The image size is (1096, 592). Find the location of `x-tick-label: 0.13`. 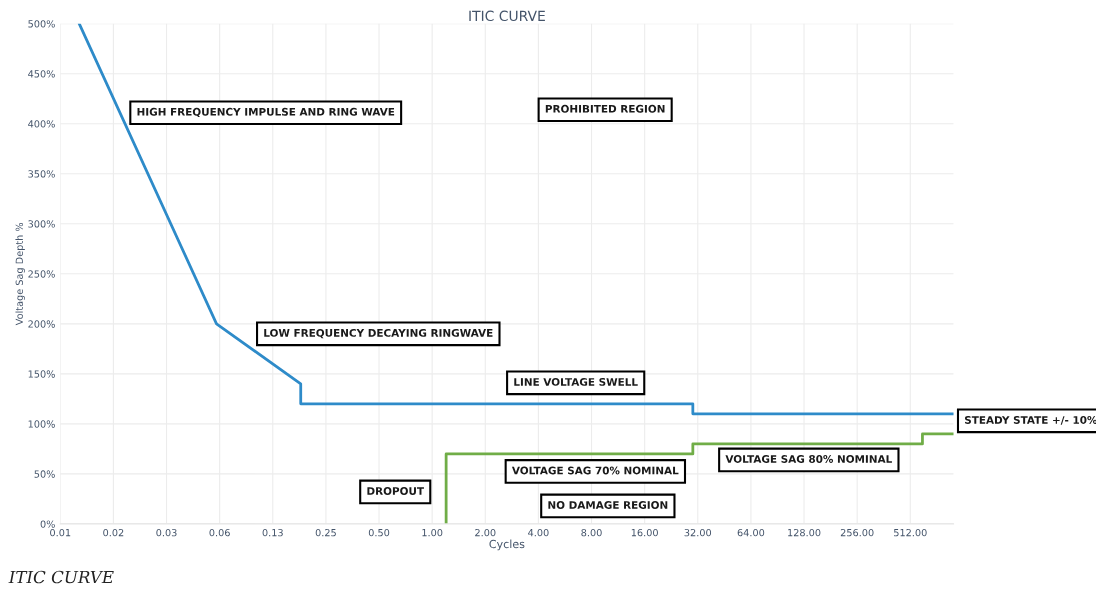

x-tick-label: 0.13 is located at coordinates (272, 532).